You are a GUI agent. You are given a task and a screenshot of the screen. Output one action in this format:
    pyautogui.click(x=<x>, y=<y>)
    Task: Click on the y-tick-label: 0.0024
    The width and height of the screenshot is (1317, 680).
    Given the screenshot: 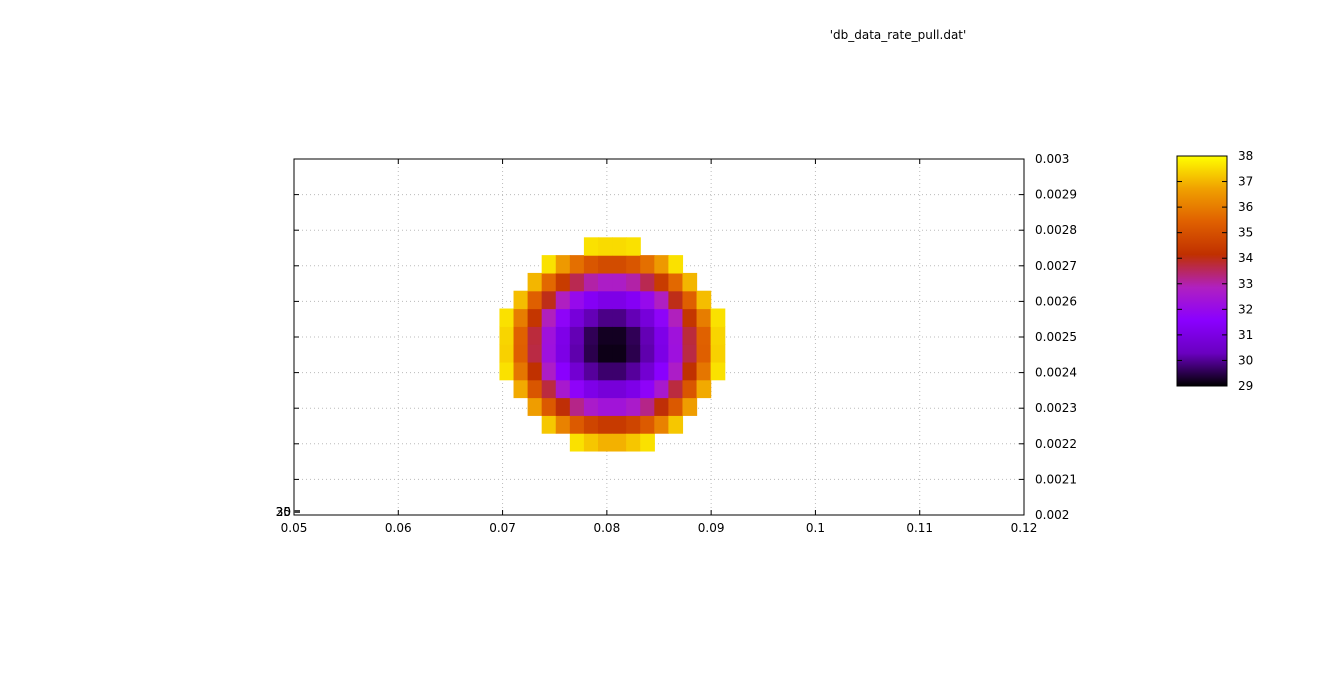 What is the action you would take?
    pyautogui.click(x=1056, y=373)
    